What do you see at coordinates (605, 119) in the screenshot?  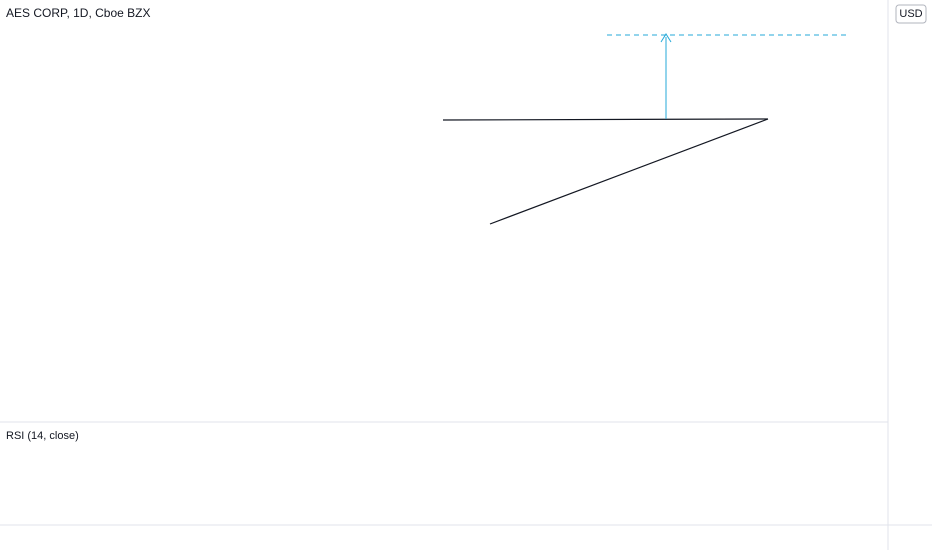 I see `resistance-line` at bounding box center [605, 119].